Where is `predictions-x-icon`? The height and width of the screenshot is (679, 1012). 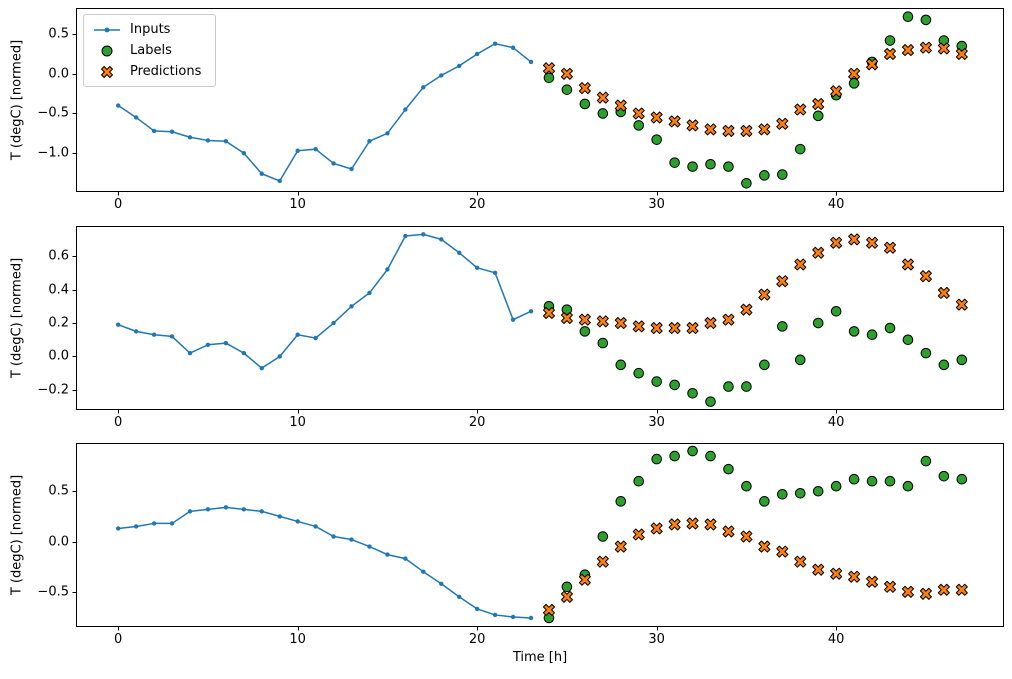
predictions-x-icon is located at coordinates (107, 71).